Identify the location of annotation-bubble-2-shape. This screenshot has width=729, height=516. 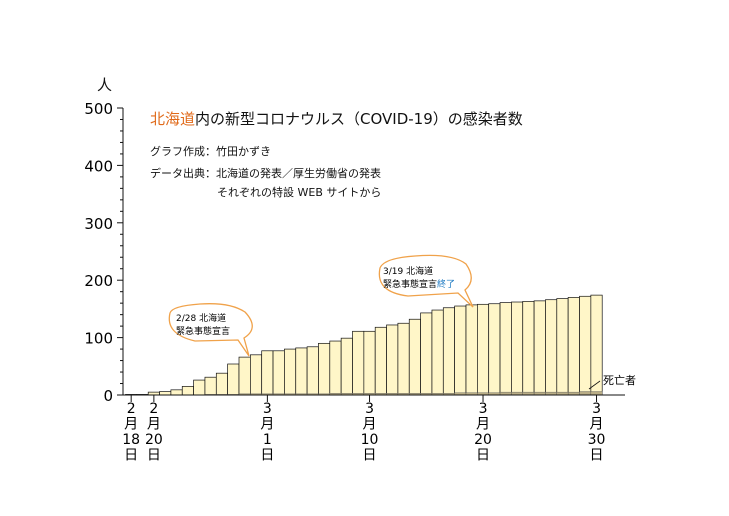
(426, 281).